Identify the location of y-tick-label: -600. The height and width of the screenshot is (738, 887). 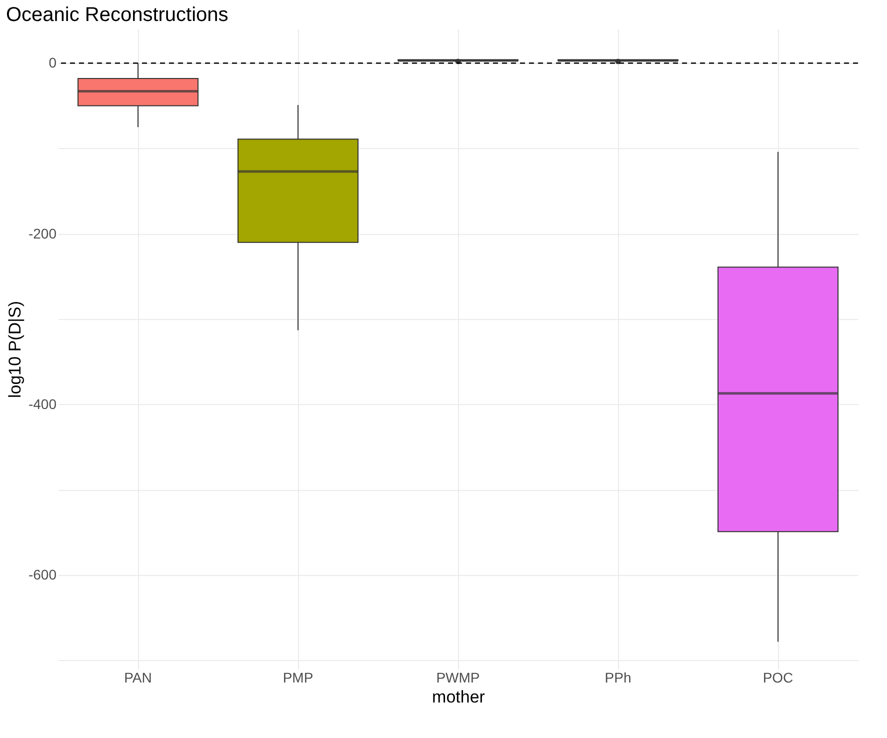
(42, 574).